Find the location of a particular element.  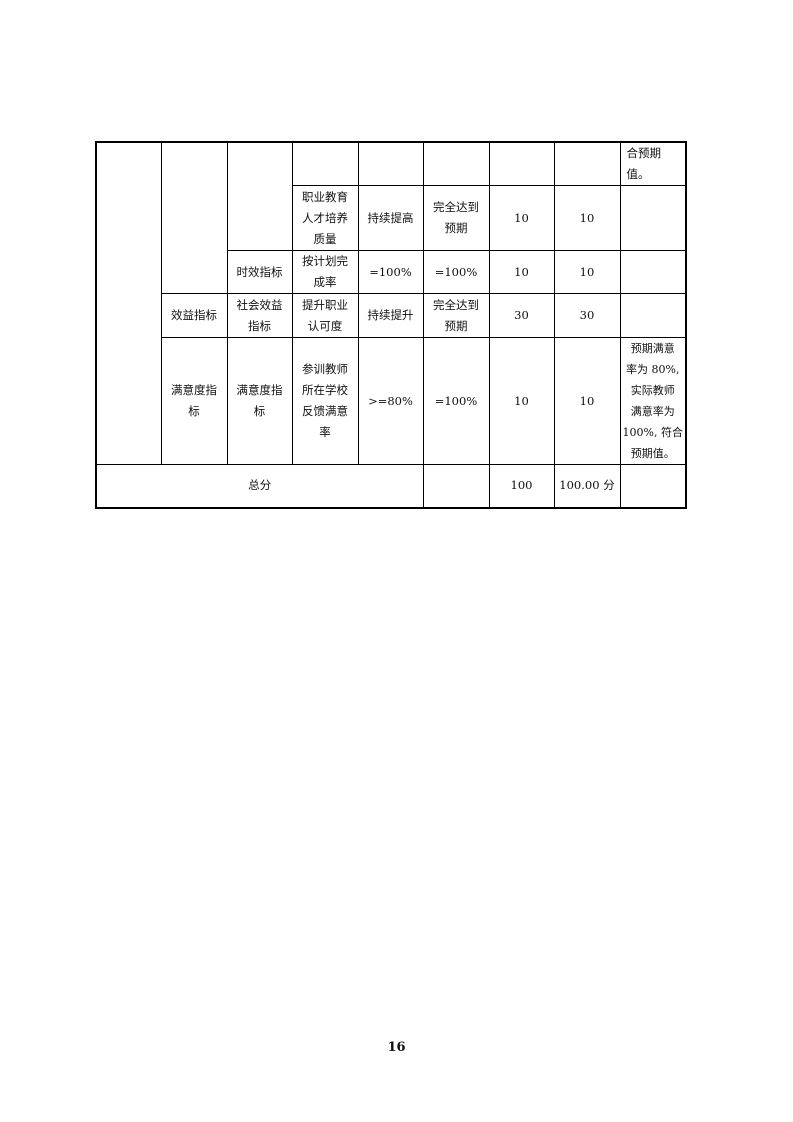

table-row: 职业教育 人才培养 质量 持续提高 完全达到 预期 10 10 is located at coordinates (391, 218).